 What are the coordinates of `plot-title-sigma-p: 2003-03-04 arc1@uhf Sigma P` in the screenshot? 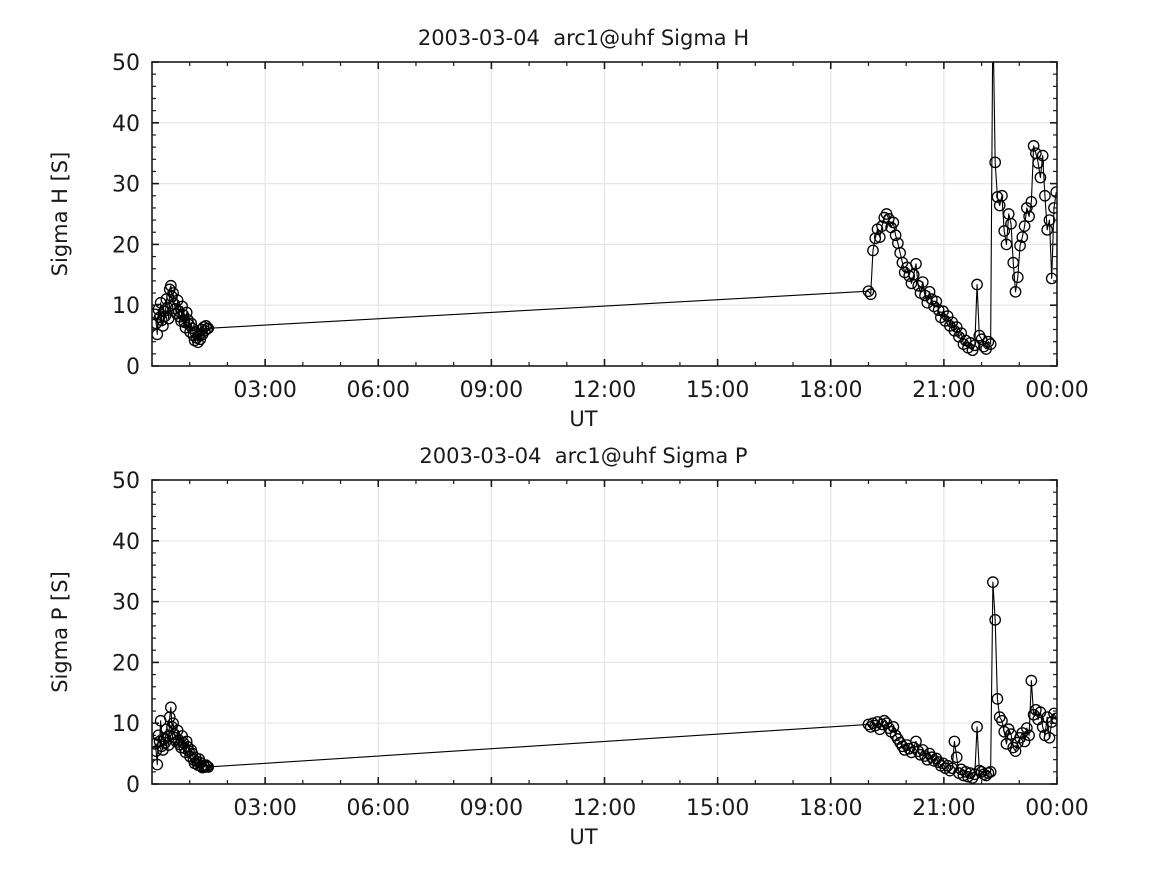 It's located at (583, 456).